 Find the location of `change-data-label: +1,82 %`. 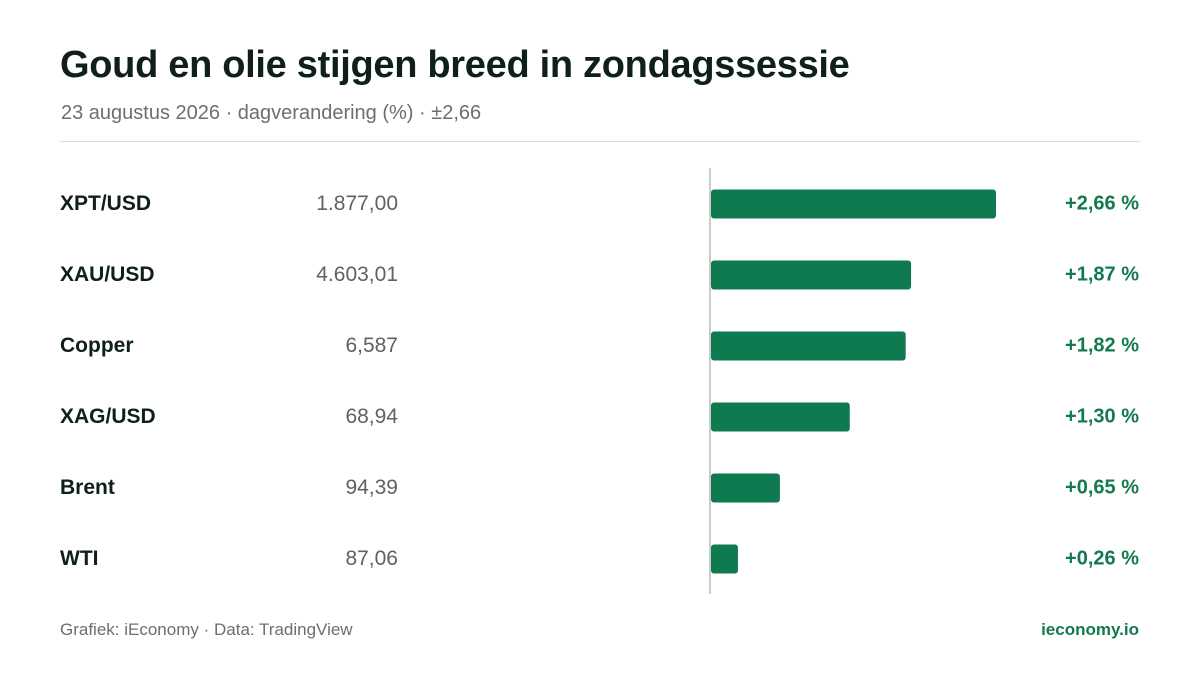

change-data-label: +1,82 % is located at coordinates (1102, 345).